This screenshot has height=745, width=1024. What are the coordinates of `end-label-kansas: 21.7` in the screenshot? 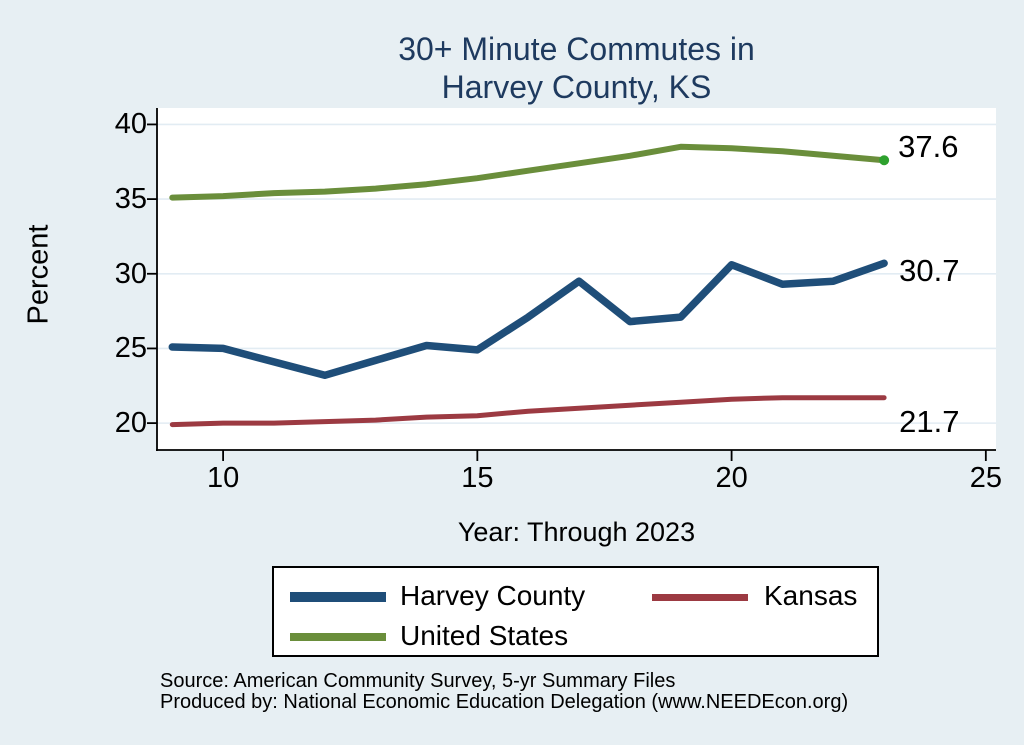 It's located at (929, 421).